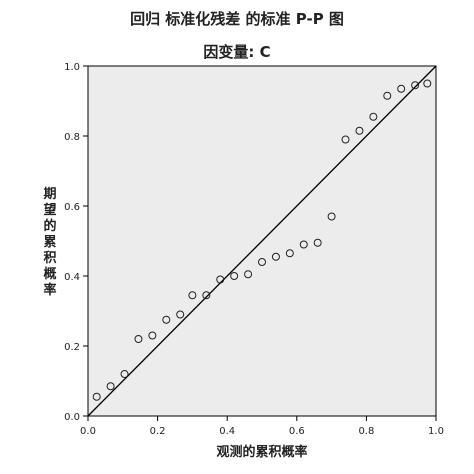 This screenshot has height=474, width=474. I want to click on x-axis-title: 观测的累积概率, so click(261, 452).